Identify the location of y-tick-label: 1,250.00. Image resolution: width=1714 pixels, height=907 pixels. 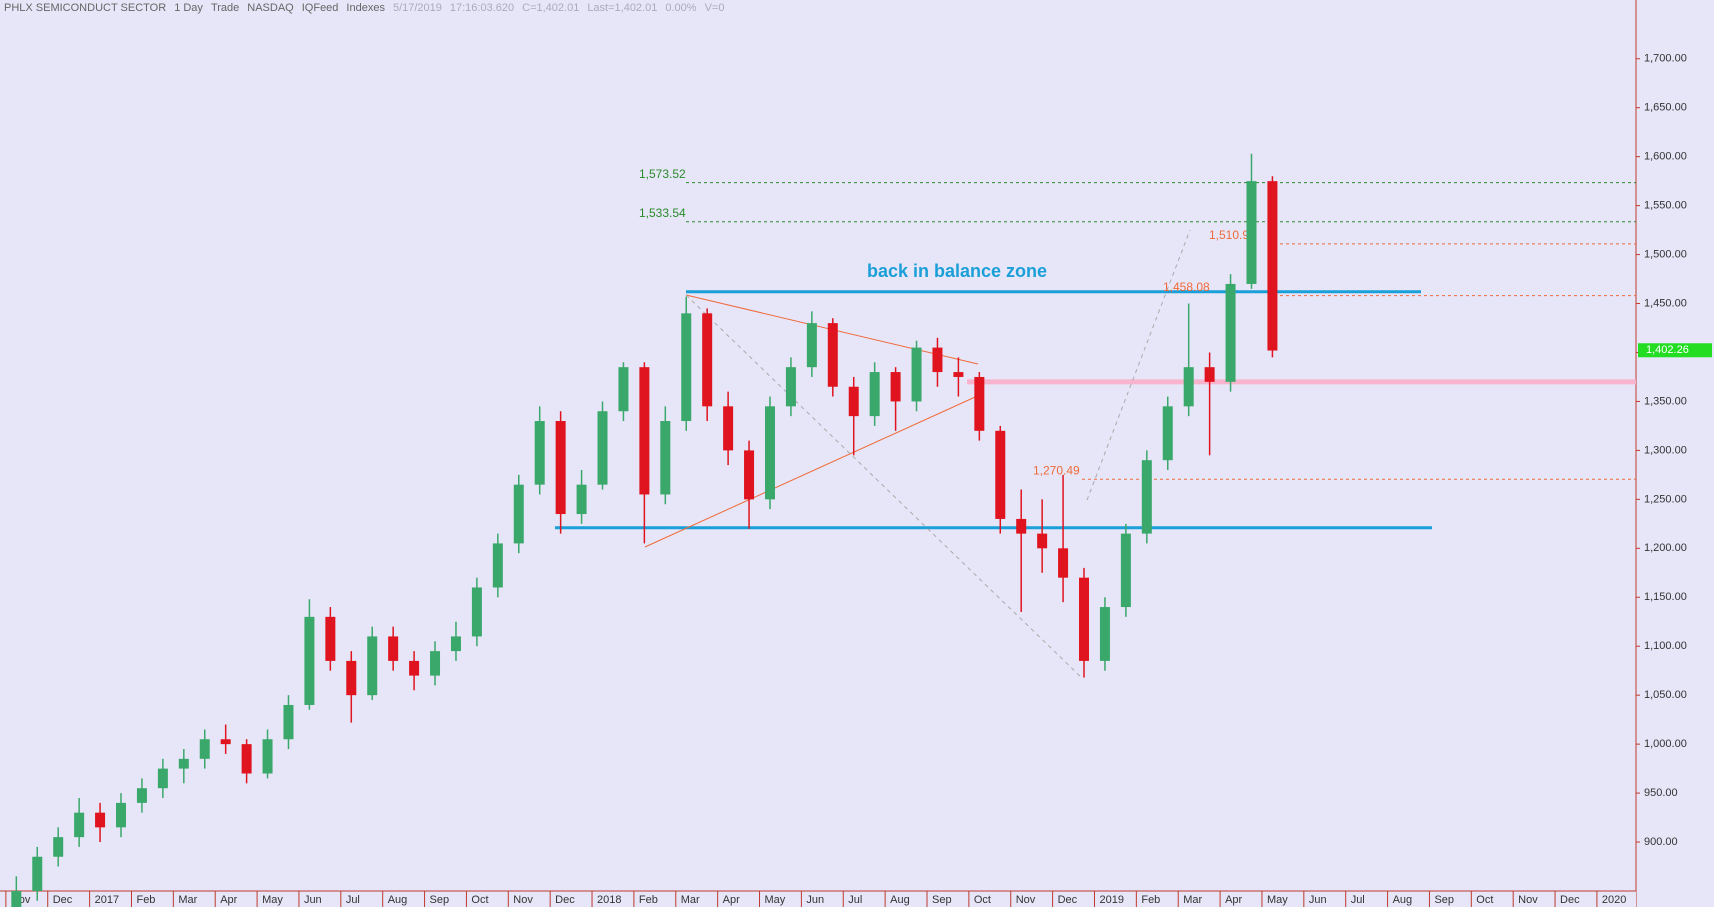
(1665, 499).